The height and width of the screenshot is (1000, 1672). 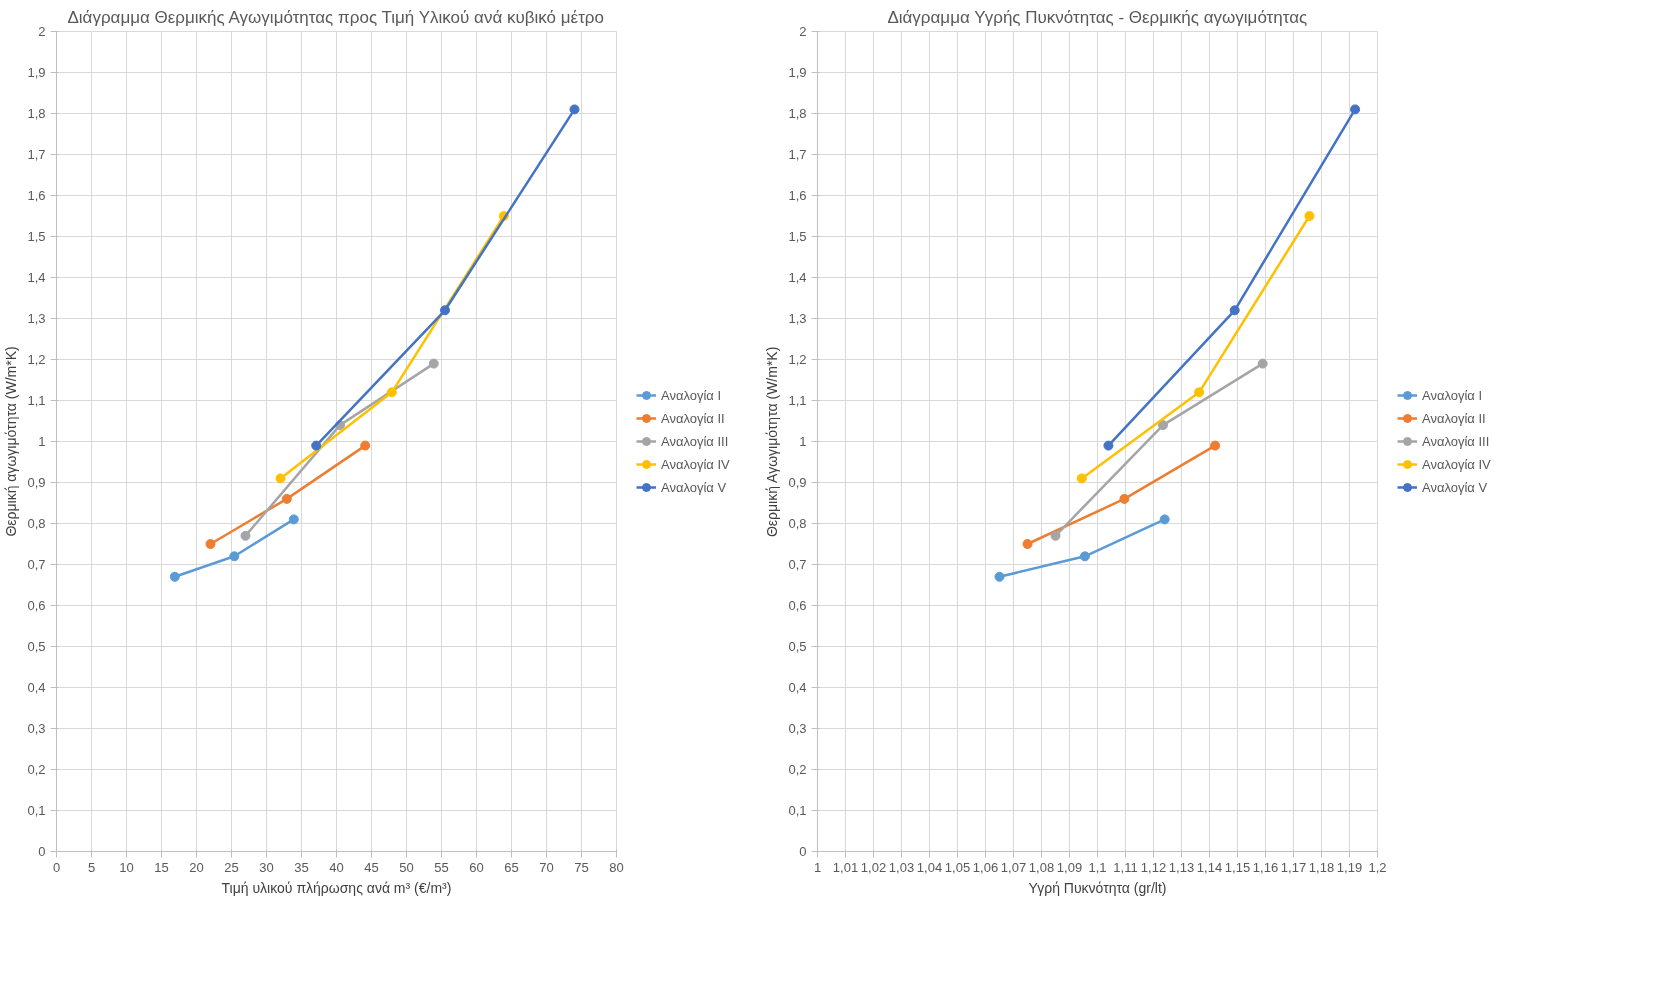 What do you see at coordinates (1377, 867) in the screenshot?
I see `x-tick-label: 1,2` at bounding box center [1377, 867].